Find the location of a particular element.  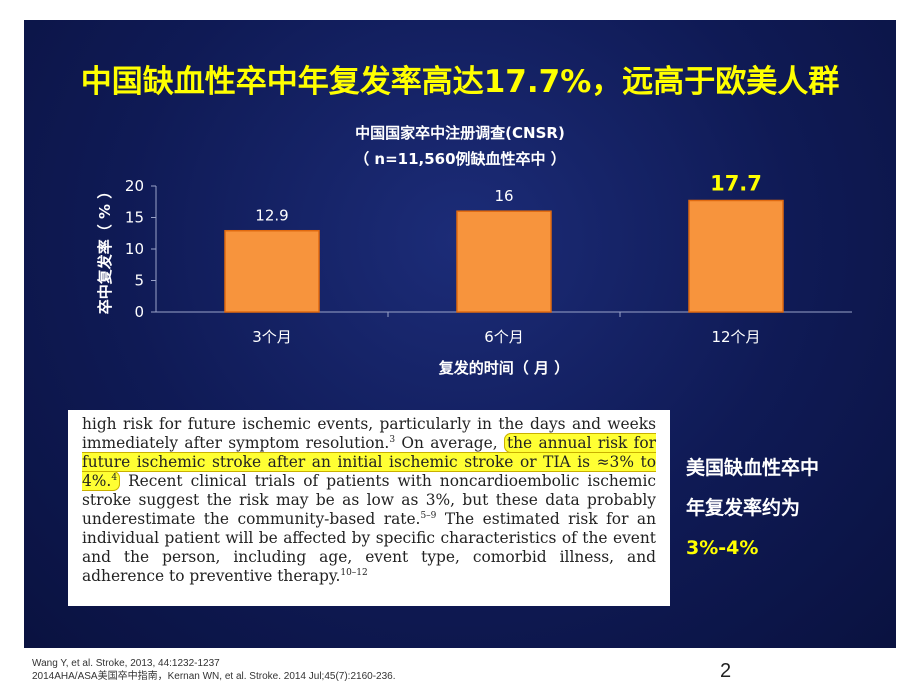

y-axis-title: 卒中复发率（ % ） is located at coordinates (105, 249).